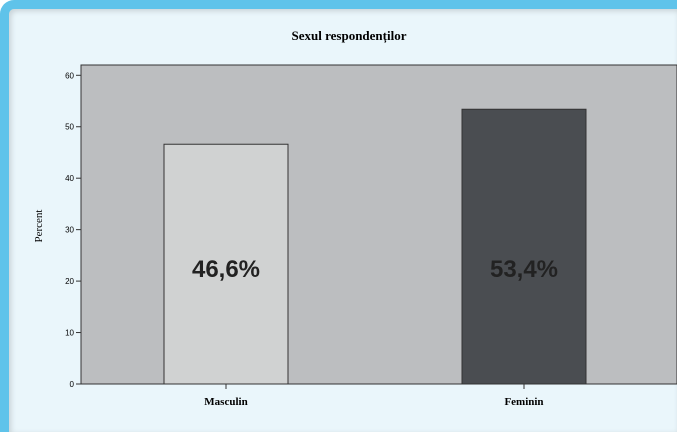  I want to click on bar-feminin, so click(524, 246).